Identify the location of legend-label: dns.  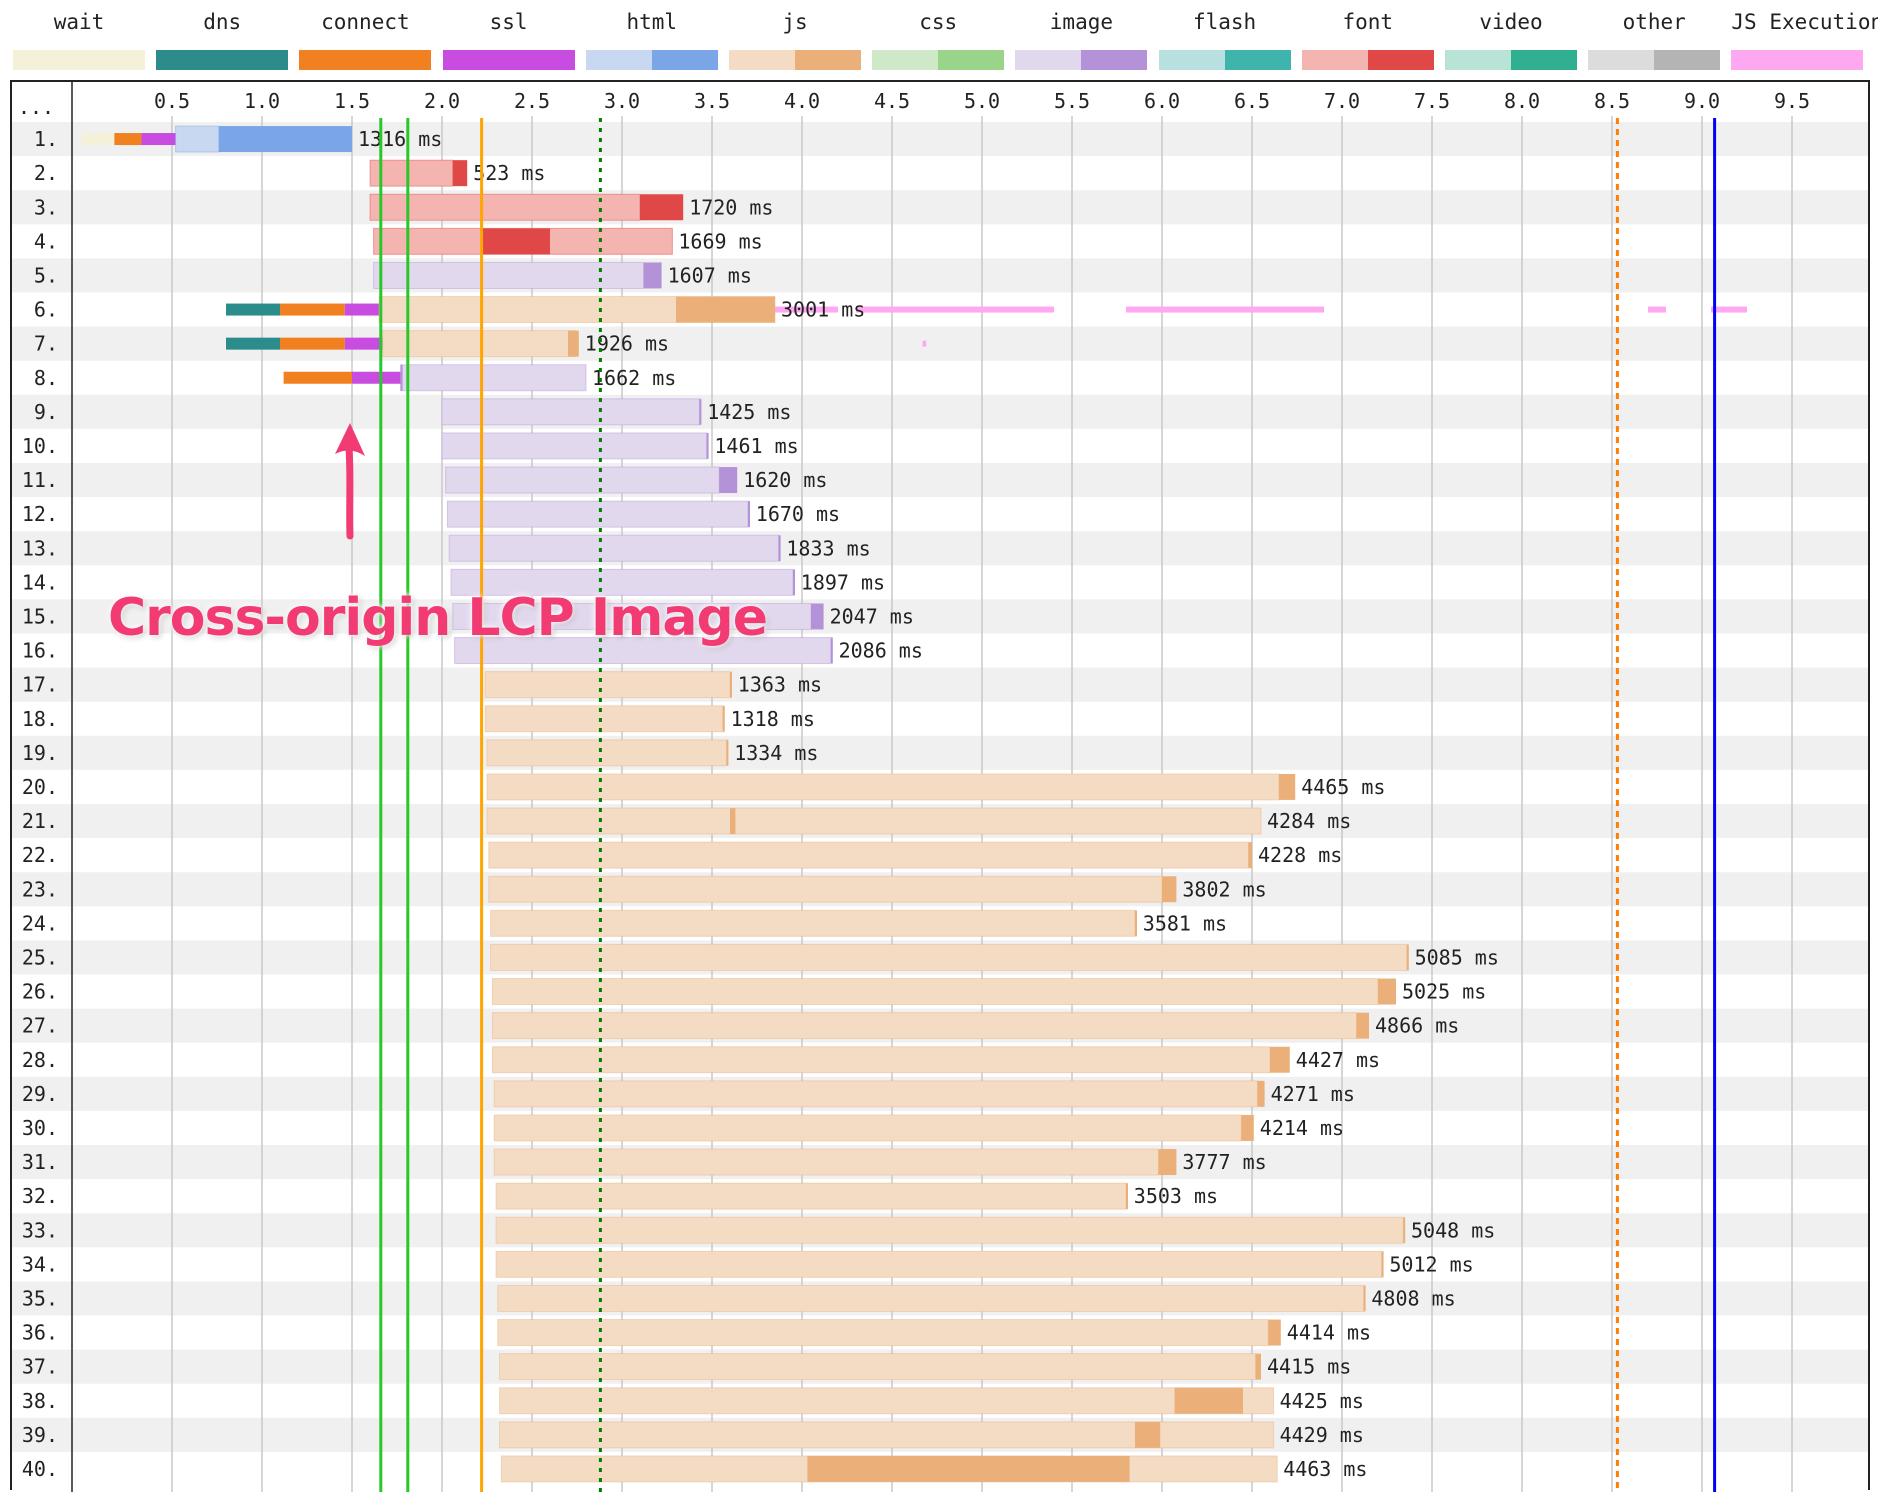
(222, 22).